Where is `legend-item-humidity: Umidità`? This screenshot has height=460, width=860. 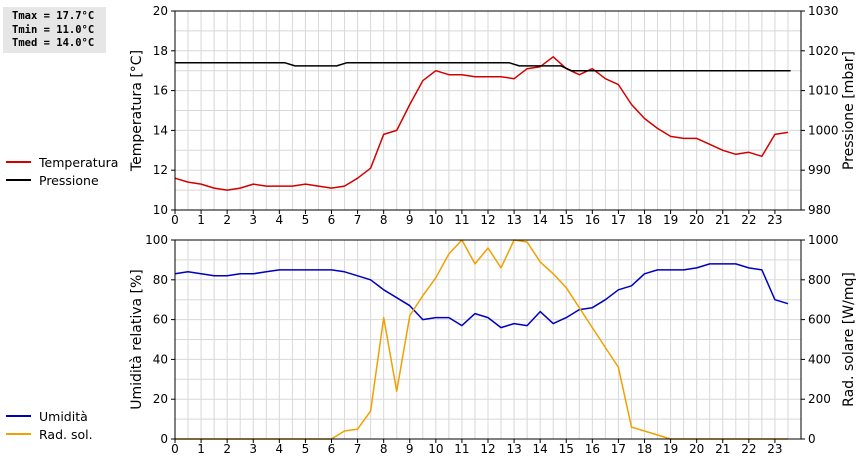 legend-item-humidity: Umidità is located at coordinates (49, 416).